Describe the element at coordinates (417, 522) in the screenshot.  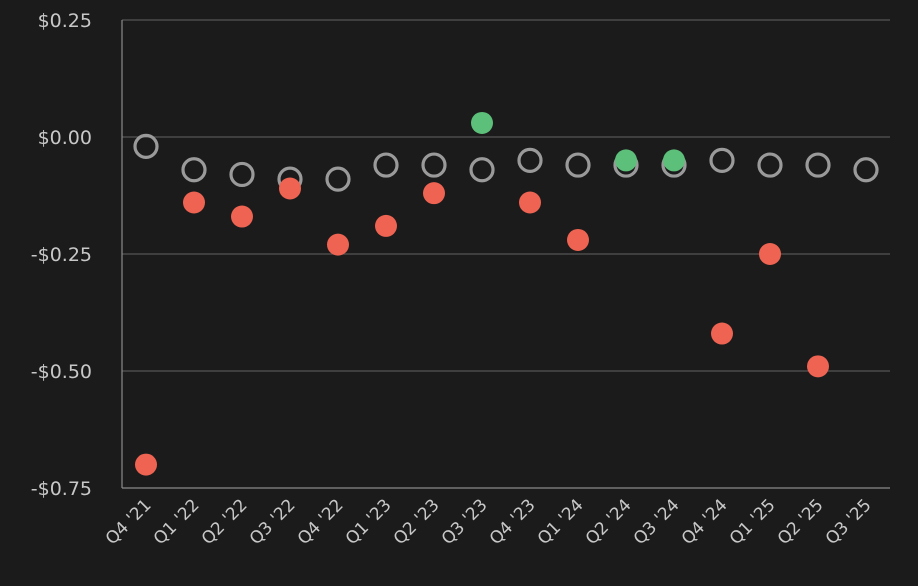
I see `x-tick-label: Q2 '23` at that location.